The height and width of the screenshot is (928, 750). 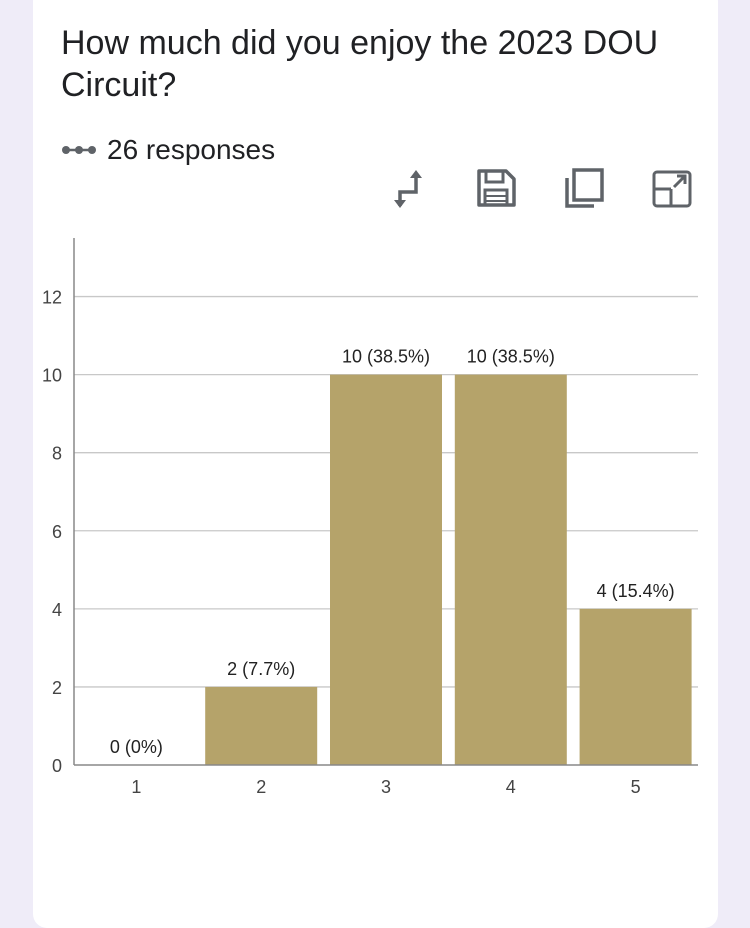 I want to click on x-tick-label: 1, so click(x=136, y=787).